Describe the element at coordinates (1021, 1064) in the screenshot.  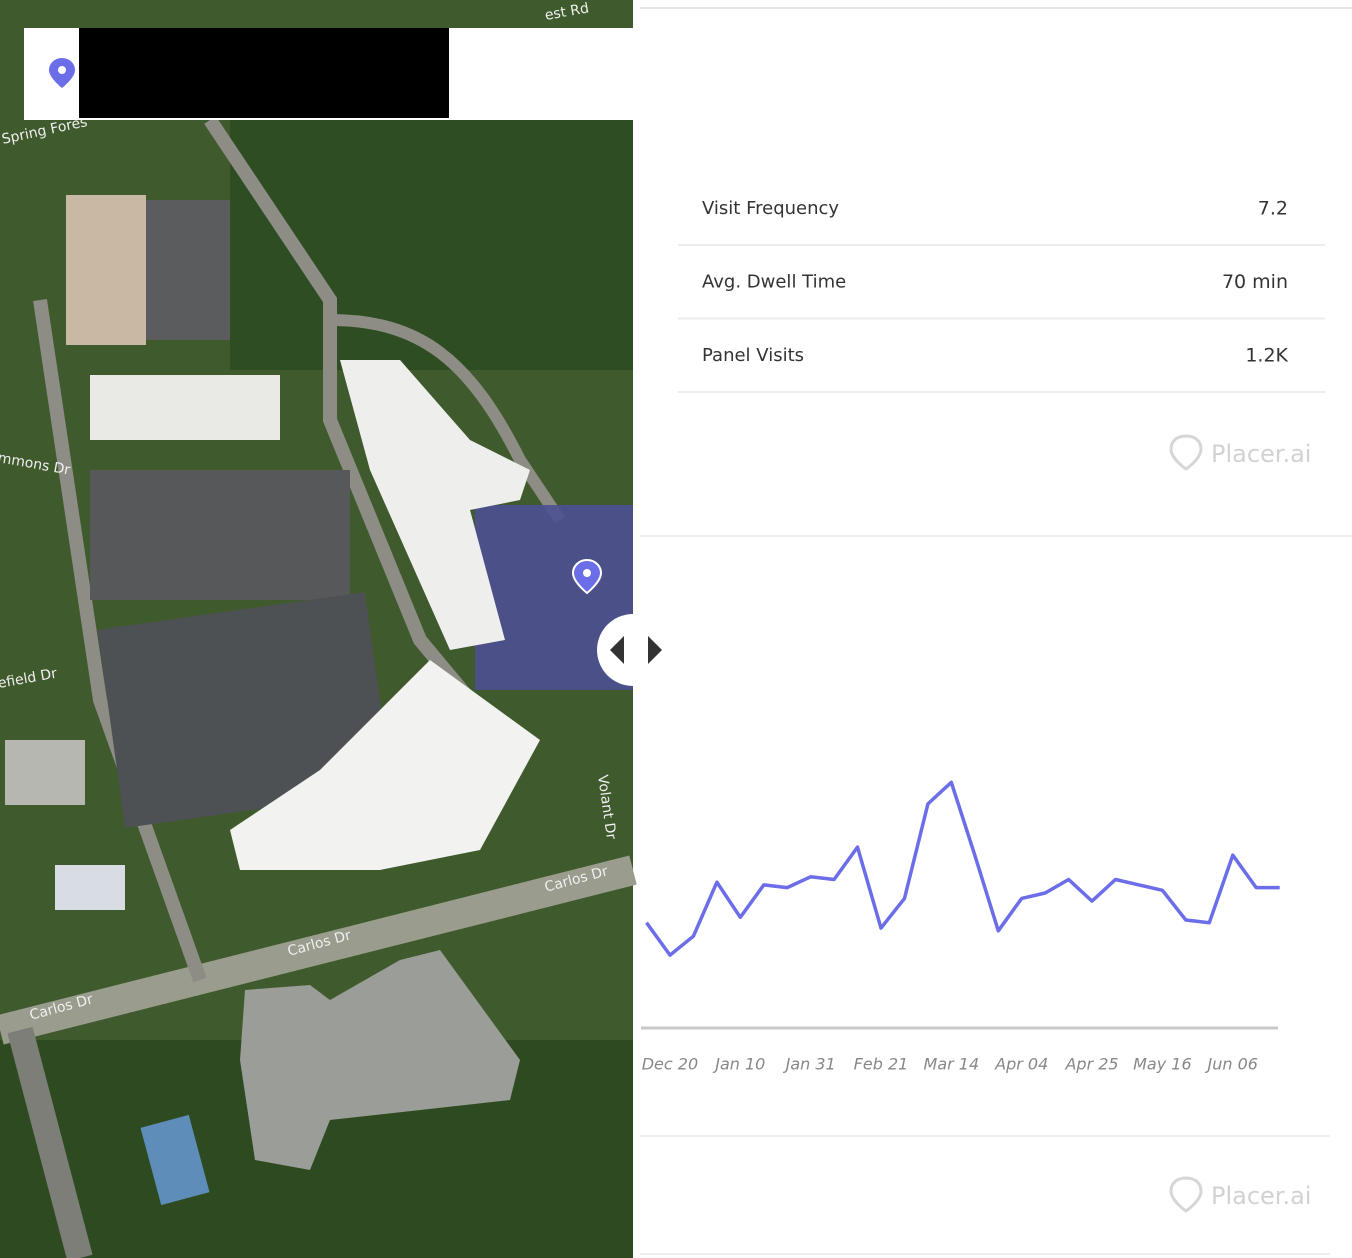
I see `x-tick-label: Apr 04` at that location.